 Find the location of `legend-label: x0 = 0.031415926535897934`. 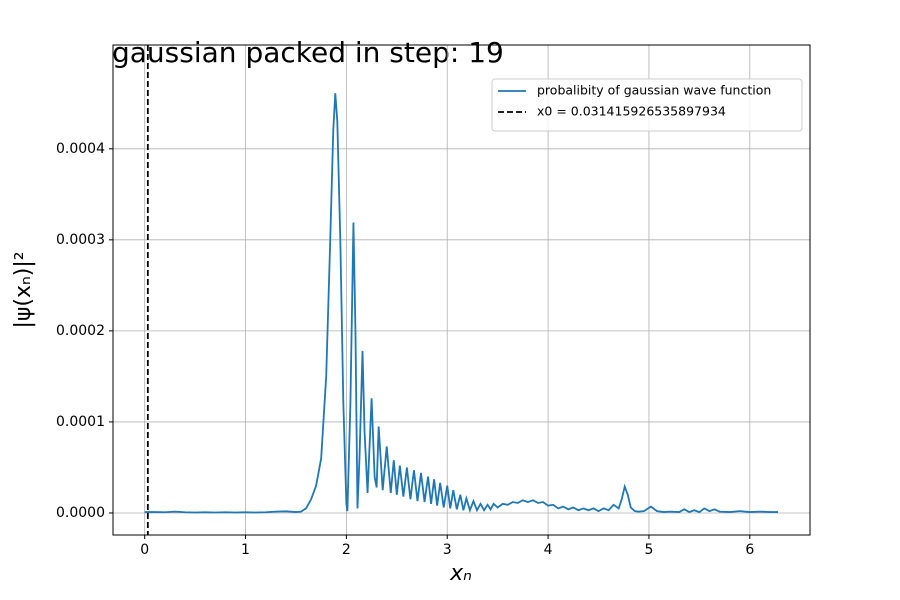

legend-label: x0 = 0.031415926535897934 is located at coordinates (631, 111).